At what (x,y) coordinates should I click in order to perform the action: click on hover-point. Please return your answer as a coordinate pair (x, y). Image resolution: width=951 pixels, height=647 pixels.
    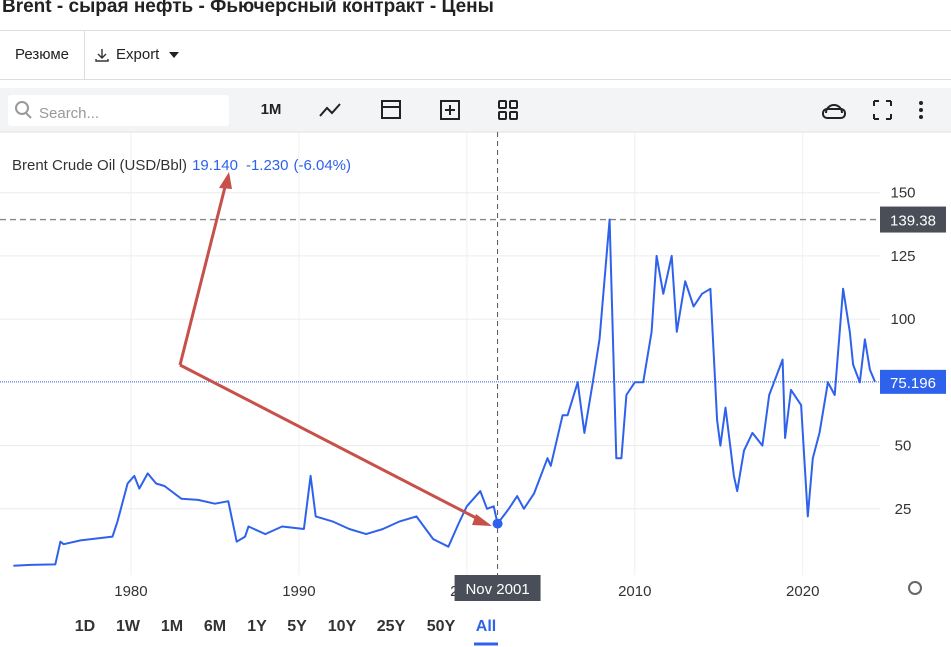
    Looking at the image, I should click on (497, 523).